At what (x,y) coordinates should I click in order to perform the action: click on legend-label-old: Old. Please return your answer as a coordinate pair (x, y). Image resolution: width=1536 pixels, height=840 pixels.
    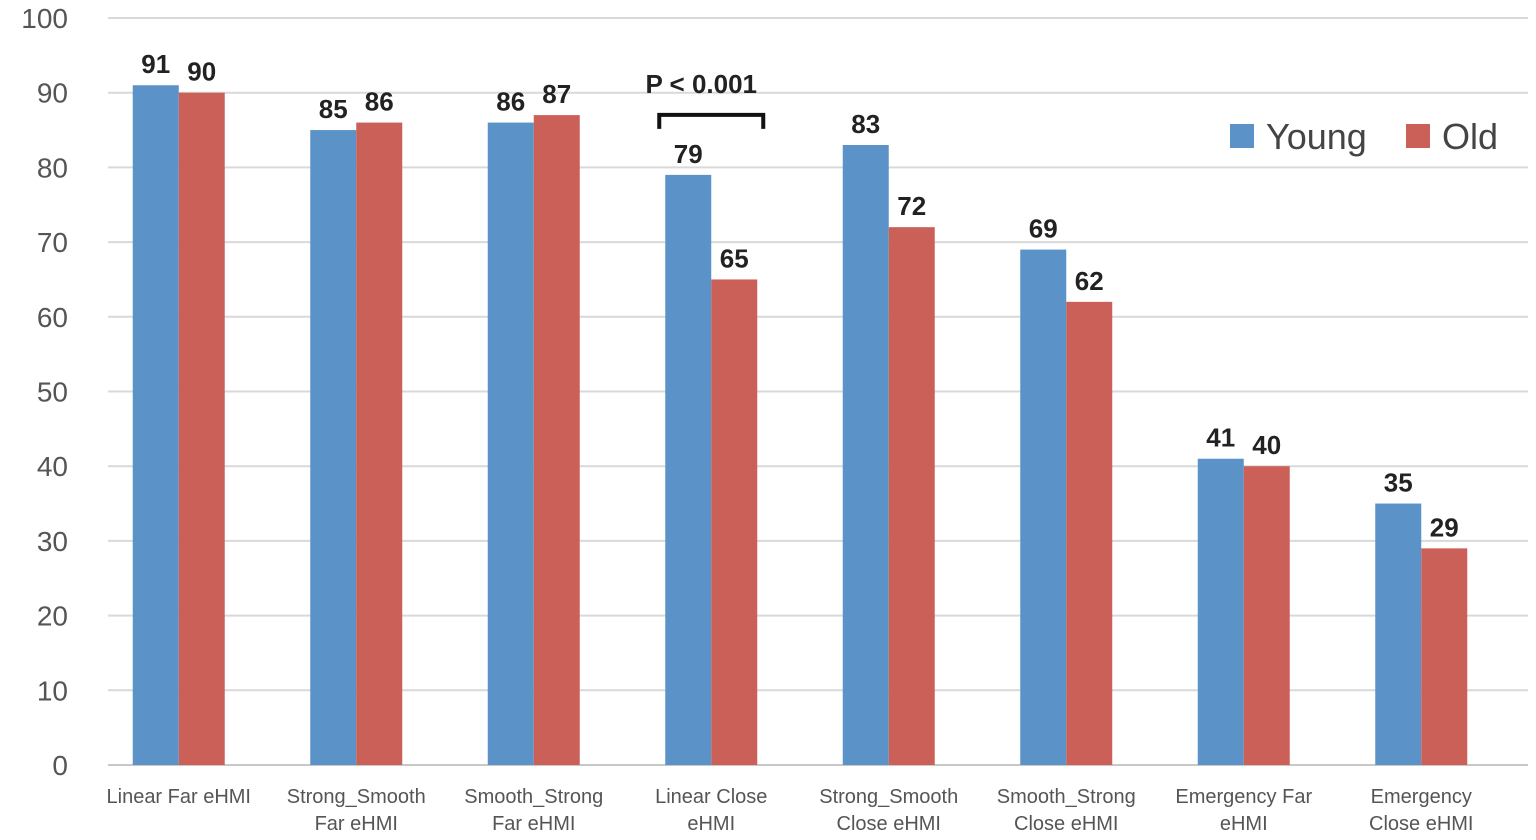
    Looking at the image, I should click on (1470, 136).